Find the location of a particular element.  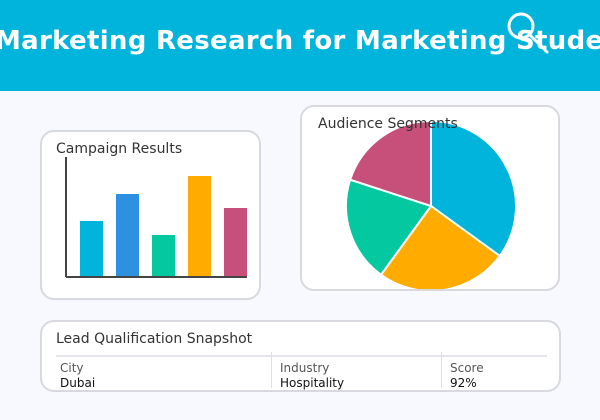

search-icon is located at coordinates (528, 33).